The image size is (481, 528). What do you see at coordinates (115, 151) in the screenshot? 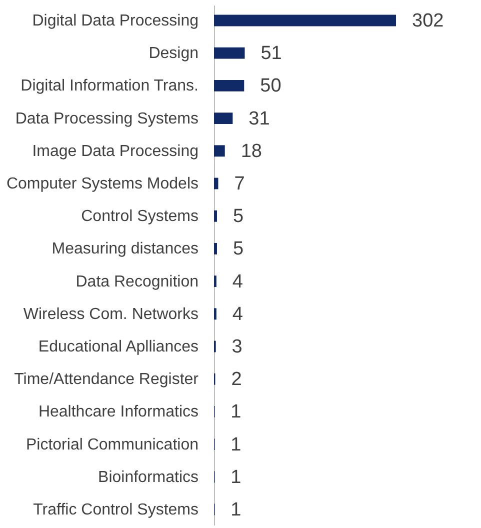
I see `y-tick-label: Image Data Processing` at bounding box center [115, 151].